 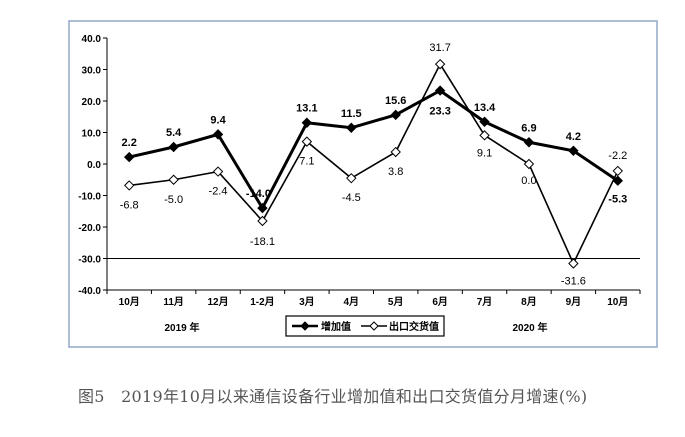 I want to click on data-label-value-added: -5.3, so click(x=617, y=200).